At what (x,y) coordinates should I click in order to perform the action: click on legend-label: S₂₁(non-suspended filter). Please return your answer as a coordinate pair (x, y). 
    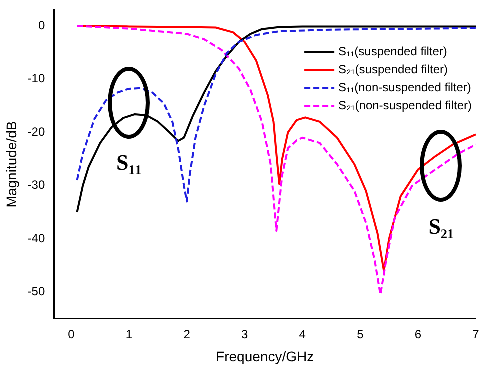
    Looking at the image, I should click on (405, 105).